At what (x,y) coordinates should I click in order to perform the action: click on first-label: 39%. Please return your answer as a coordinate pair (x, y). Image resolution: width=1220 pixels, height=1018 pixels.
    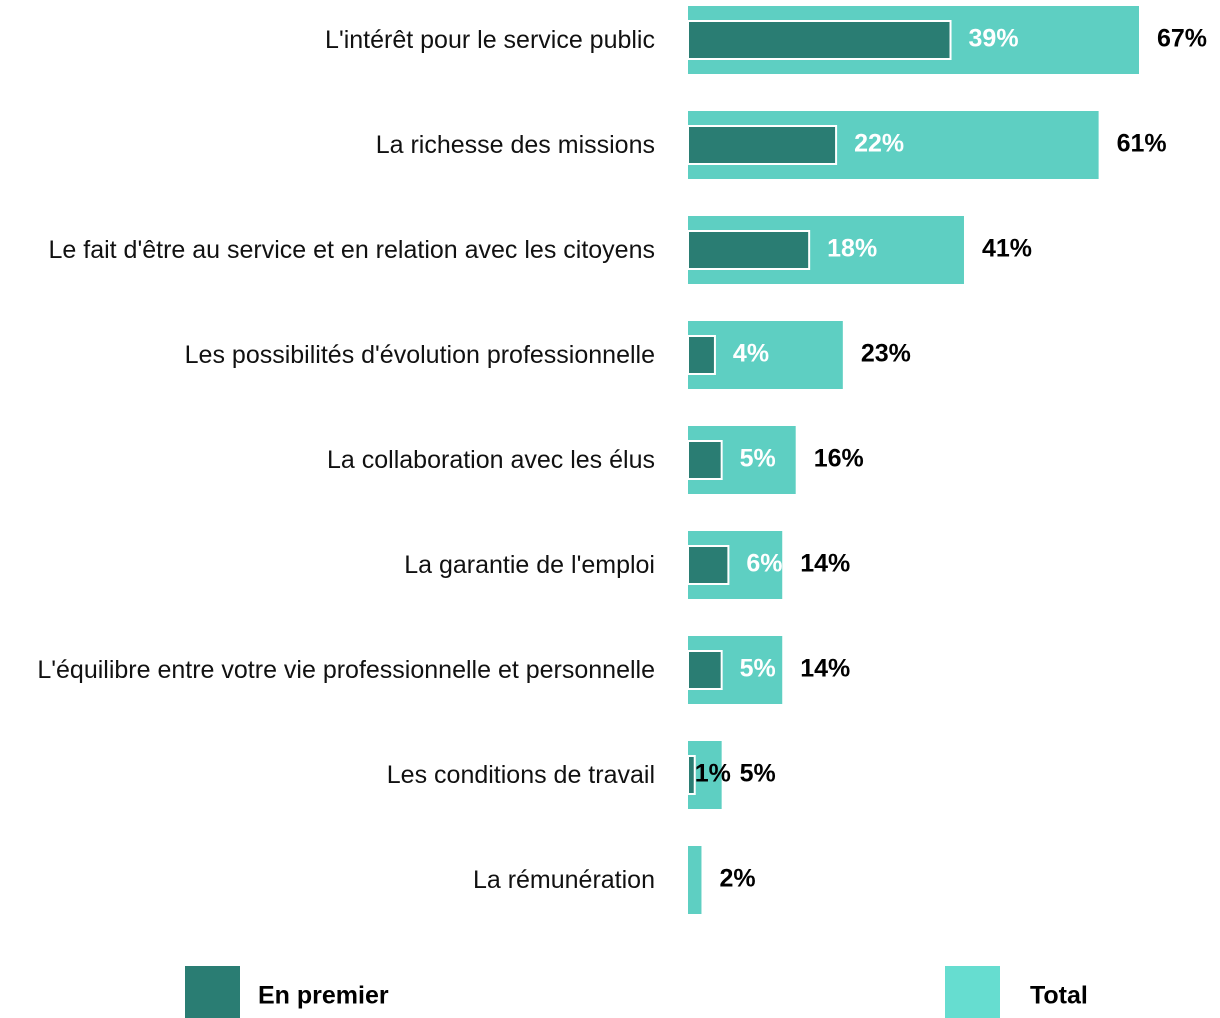
    Looking at the image, I should click on (994, 39).